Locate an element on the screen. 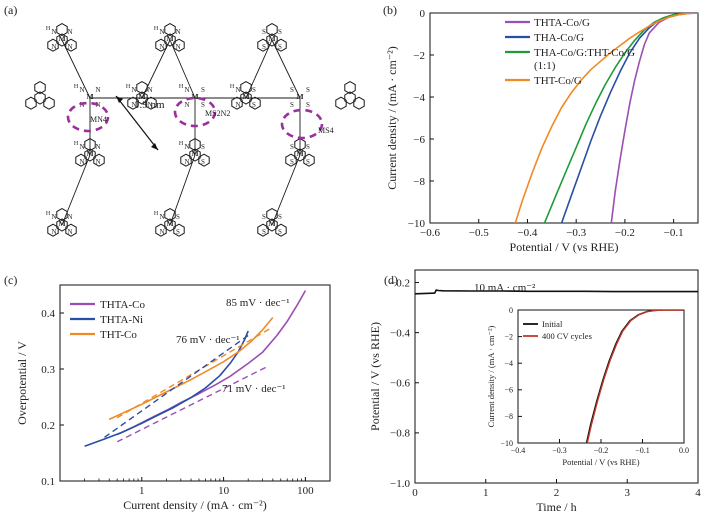  y-tick-label: −0.6 is located at coordinates (400, 384).